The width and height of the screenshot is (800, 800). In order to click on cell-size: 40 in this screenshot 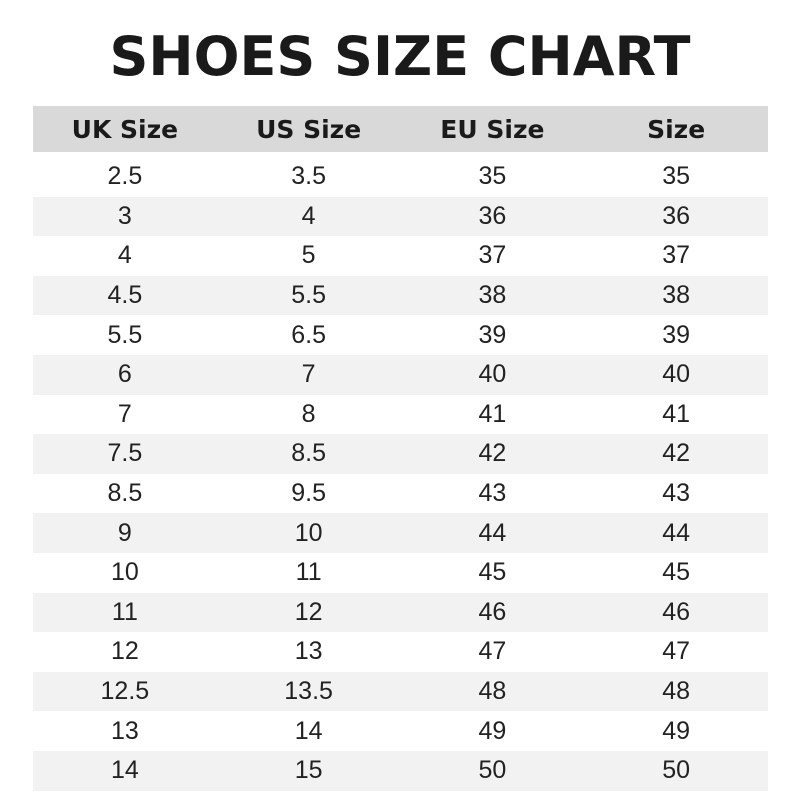, I will do `click(676, 374)`.